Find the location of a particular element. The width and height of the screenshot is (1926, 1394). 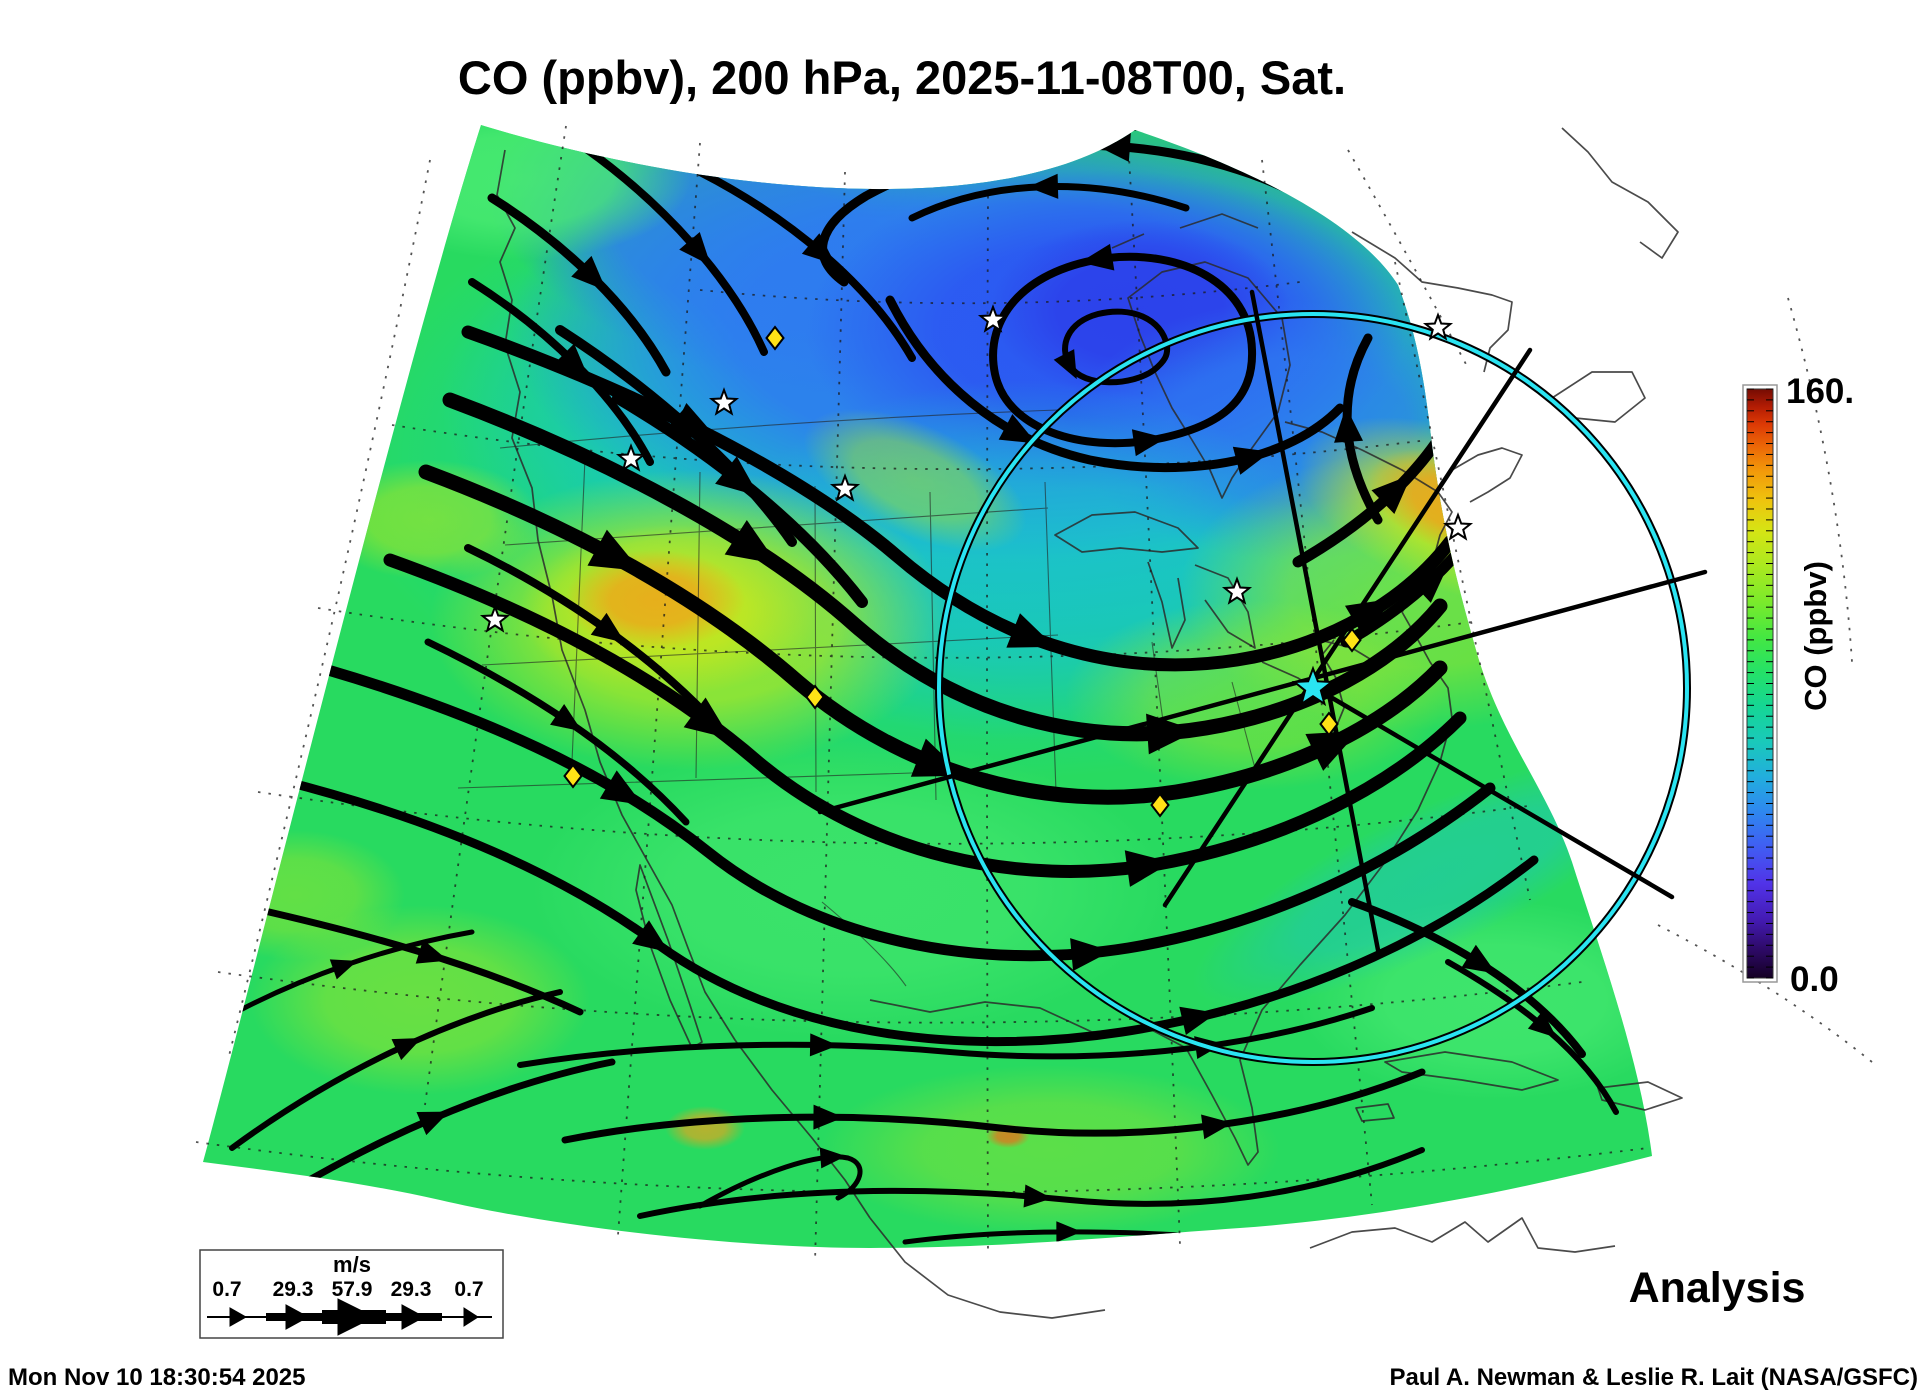

legend-arrow-small-left is located at coordinates (238, 1317).